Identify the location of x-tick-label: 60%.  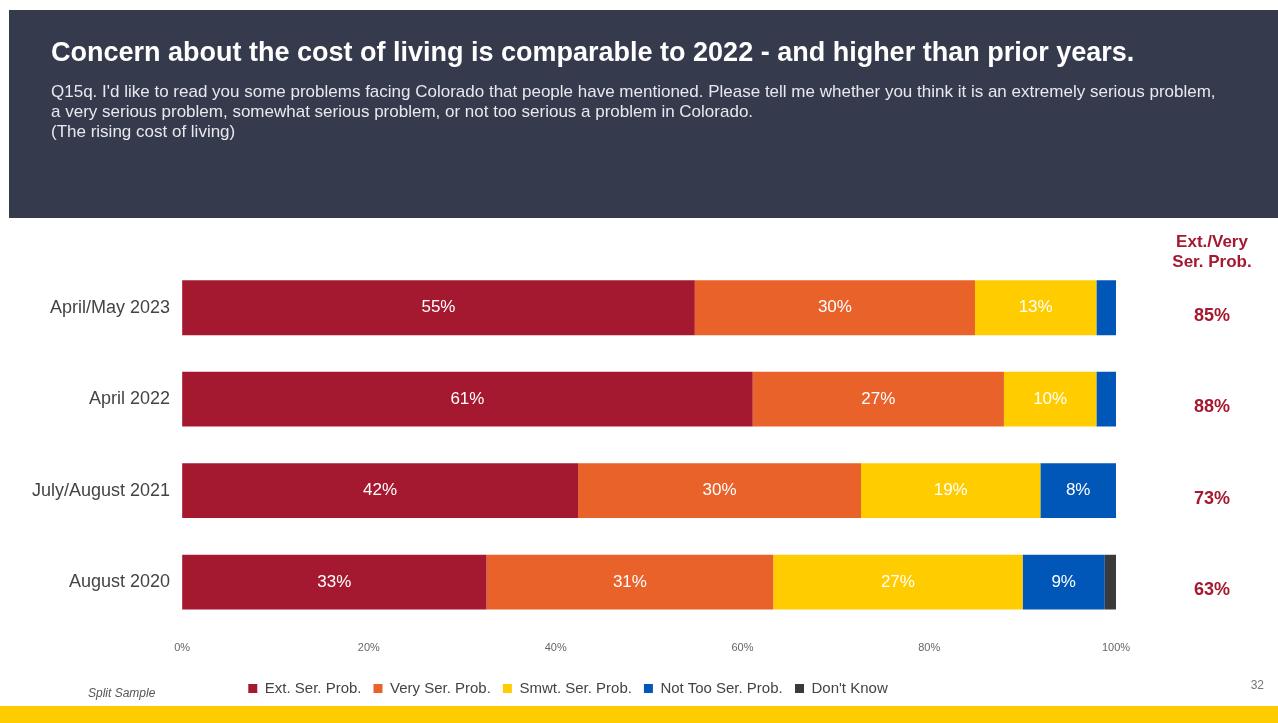
(742, 647).